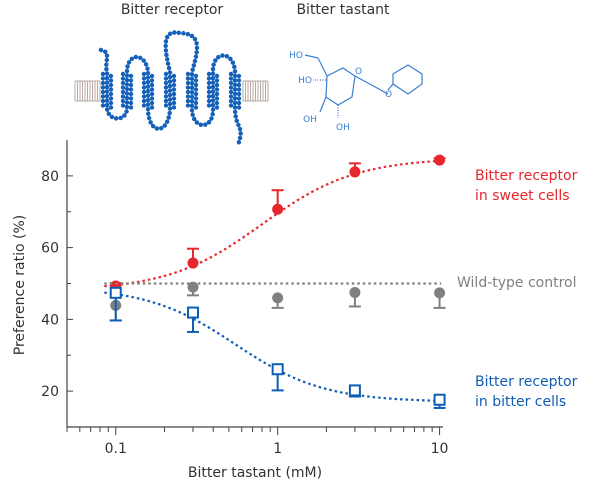  What do you see at coordinates (305, 81) in the screenshot?
I see `molecule-group: HO` at bounding box center [305, 81].